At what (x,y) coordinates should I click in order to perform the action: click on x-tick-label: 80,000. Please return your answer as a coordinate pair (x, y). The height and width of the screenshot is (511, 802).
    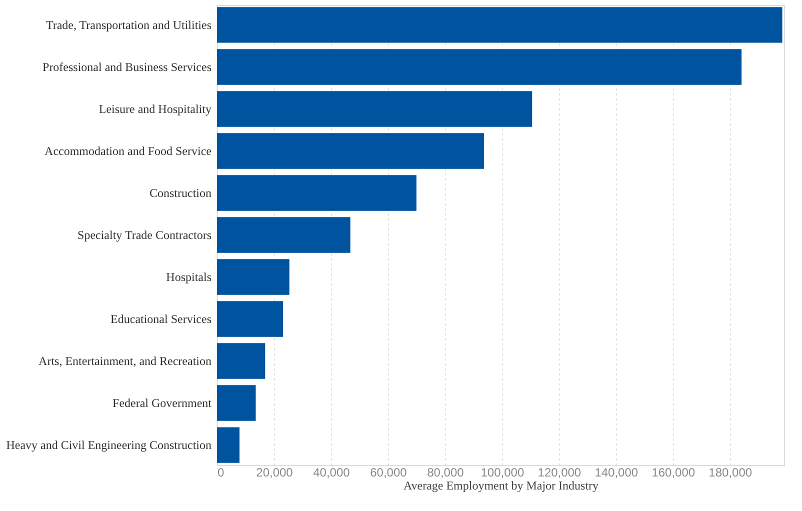
    Looking at the image, I should click on (445, 473).